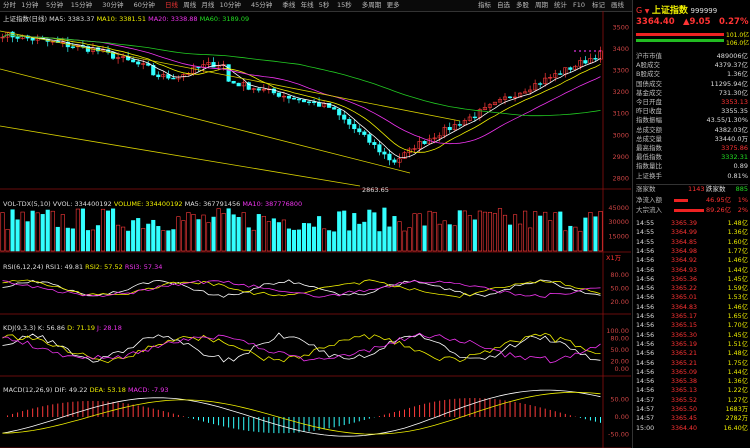  I want to click on tick-row: 14:56 3365.09 1.44亿, so click(692, 373).